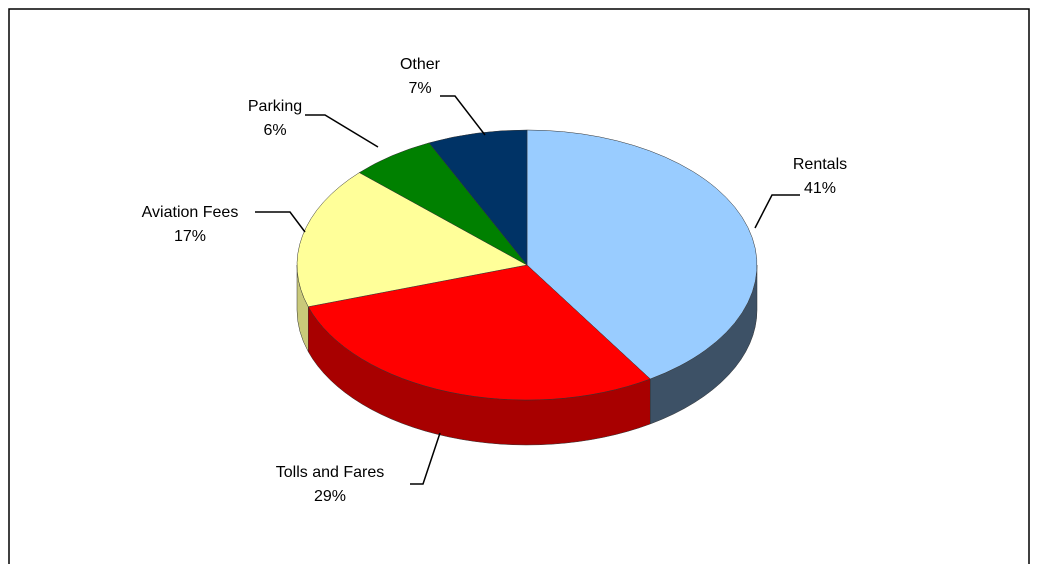 The height and width of the screenshot is (564, 1037). Describe the element at coordinates (420, 64) in the screenshot. I see `slice-label: Other` at that location.